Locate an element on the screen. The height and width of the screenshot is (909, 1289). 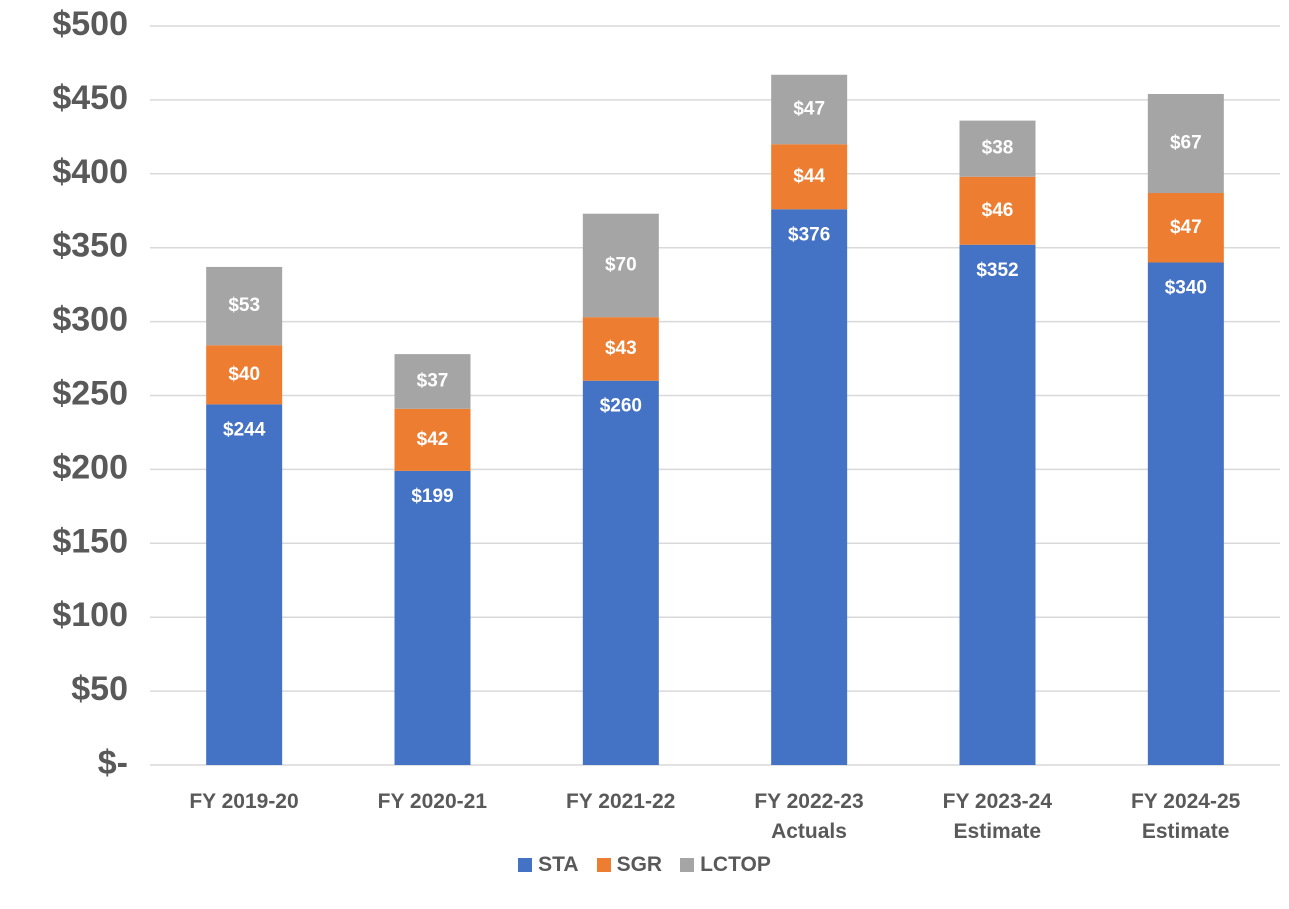
y-tick-label: $400 is located at coordinates (90, 172).